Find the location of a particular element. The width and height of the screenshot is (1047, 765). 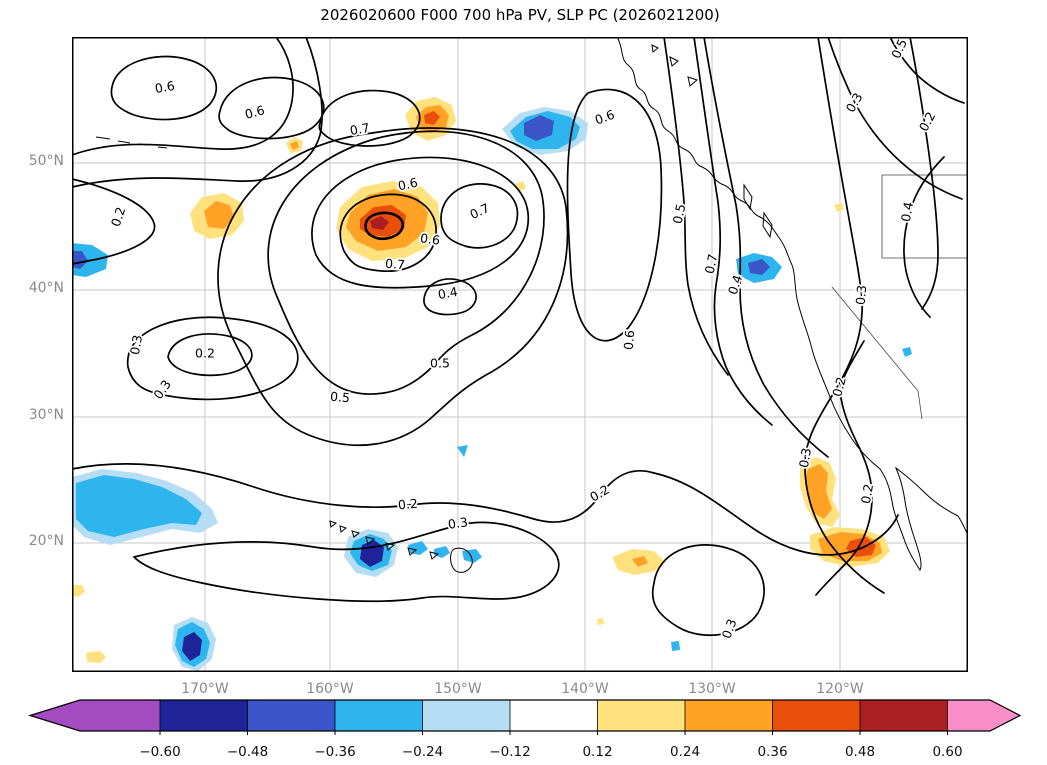

y-tick-40n: 40°N is located at coordinates (46, 288).